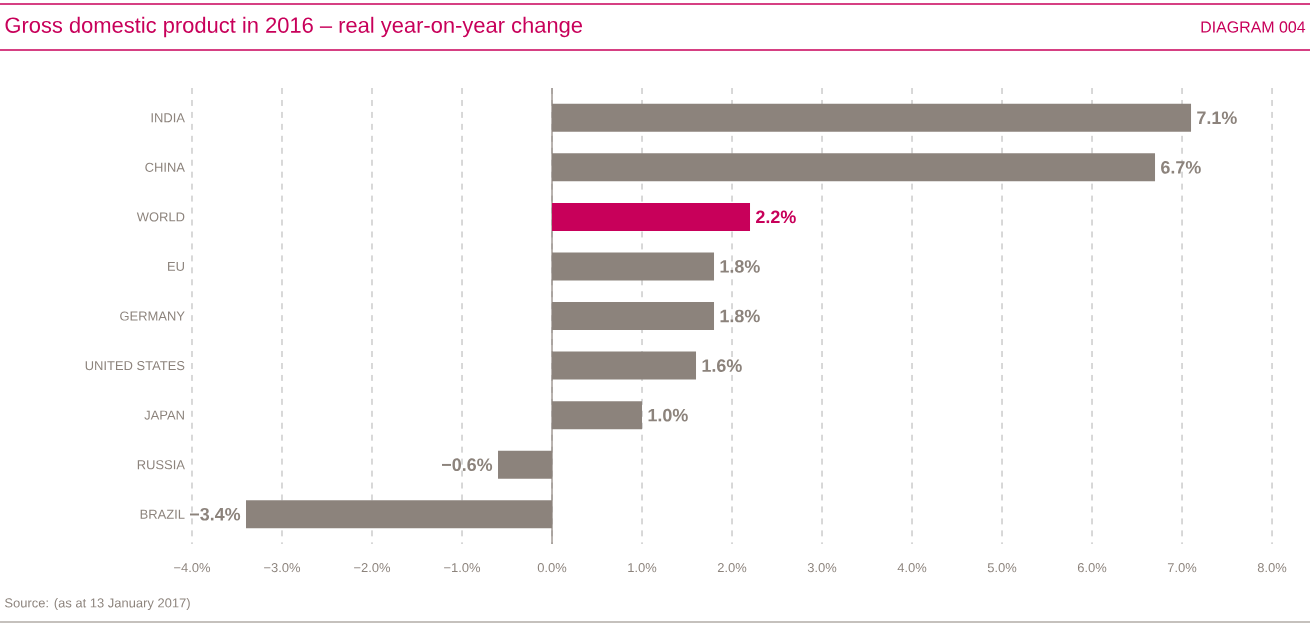 The height and width of the screenshot is (630, 1310). Describe the element at coordinates (651, 216) in the screenshot. I see `bar` at that location.